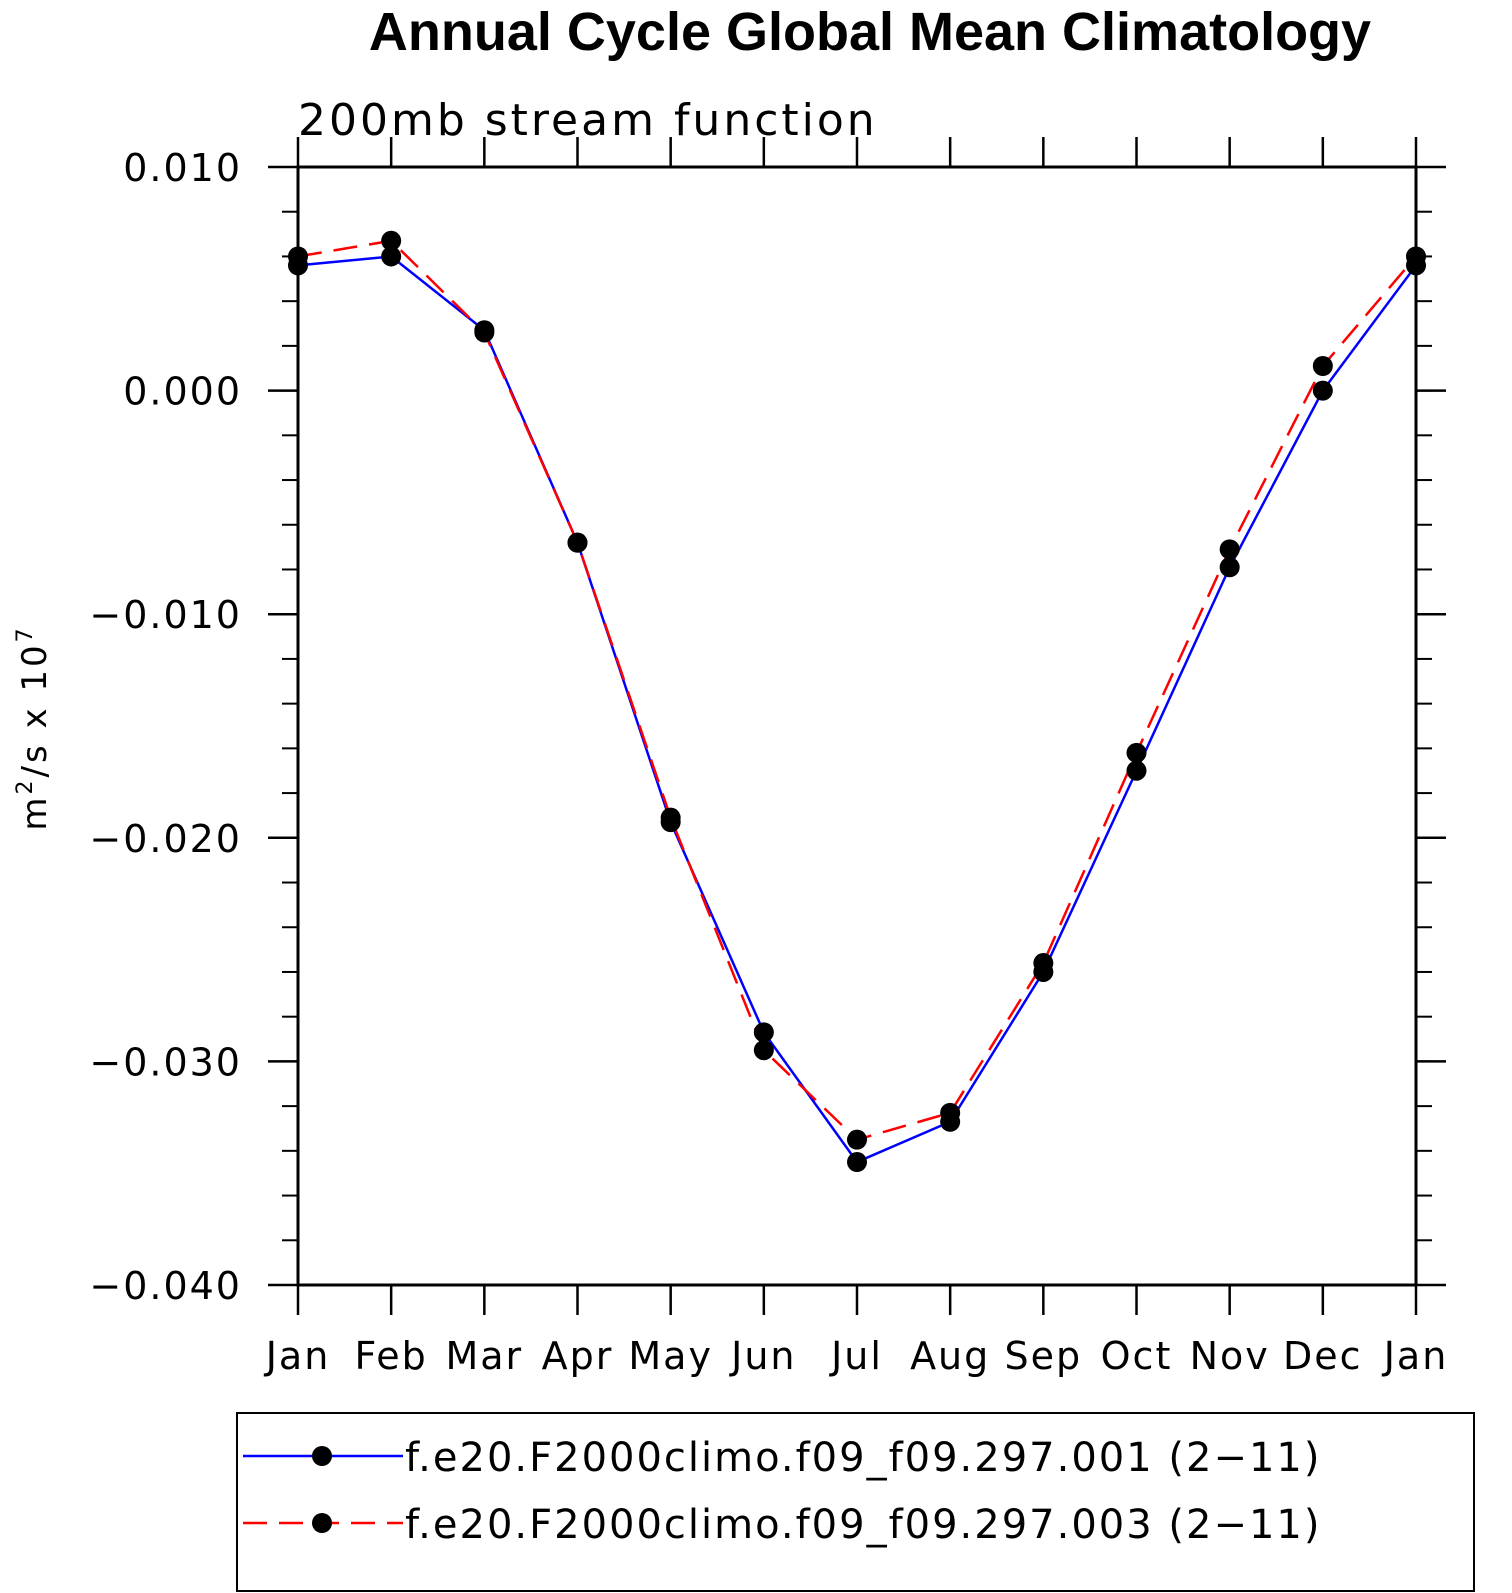  Describe the element at coordinates (588, 120) in the screenshot. I see `chart-subtitle: 200mb stream function` at that location.